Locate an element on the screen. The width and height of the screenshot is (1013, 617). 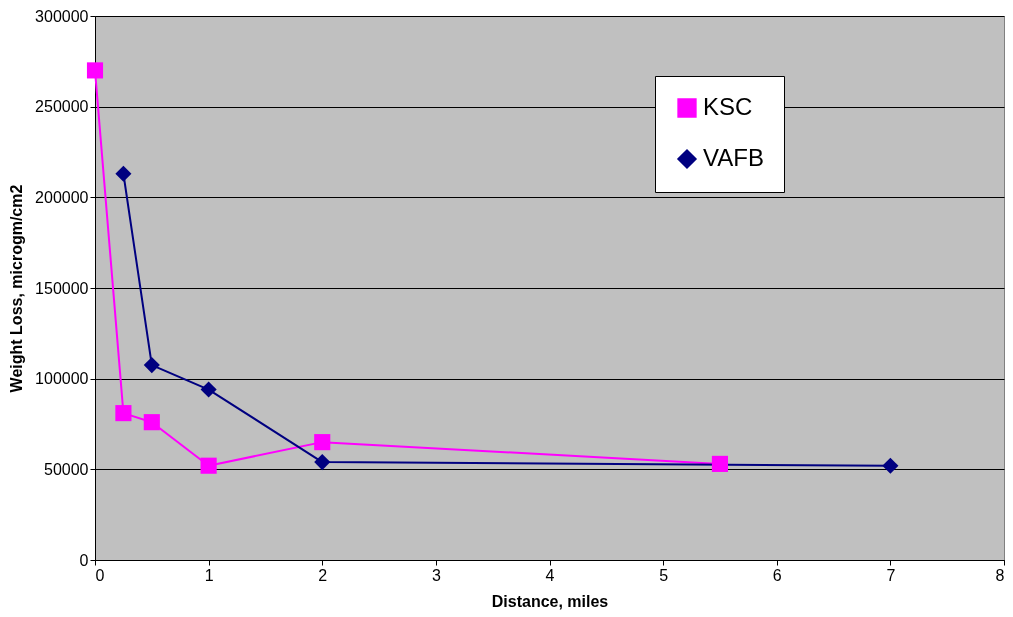
x-tick-label: 3 is located at coordinates (436, 575).